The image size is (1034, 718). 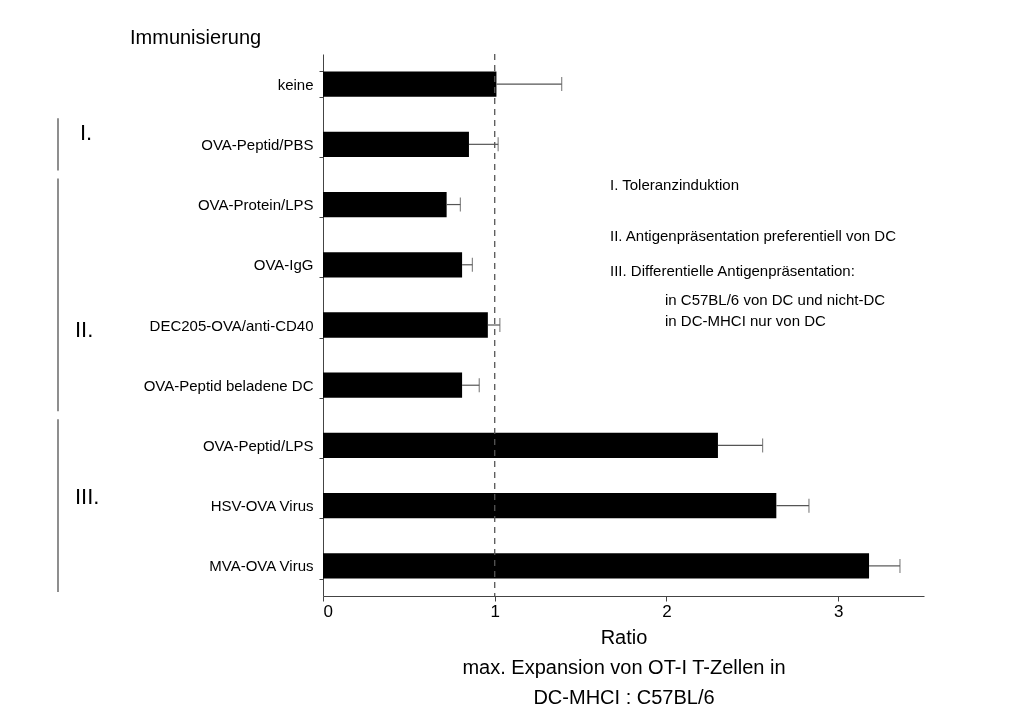 I want to click on x-tick-label: 2, so click(x=667, y=611).